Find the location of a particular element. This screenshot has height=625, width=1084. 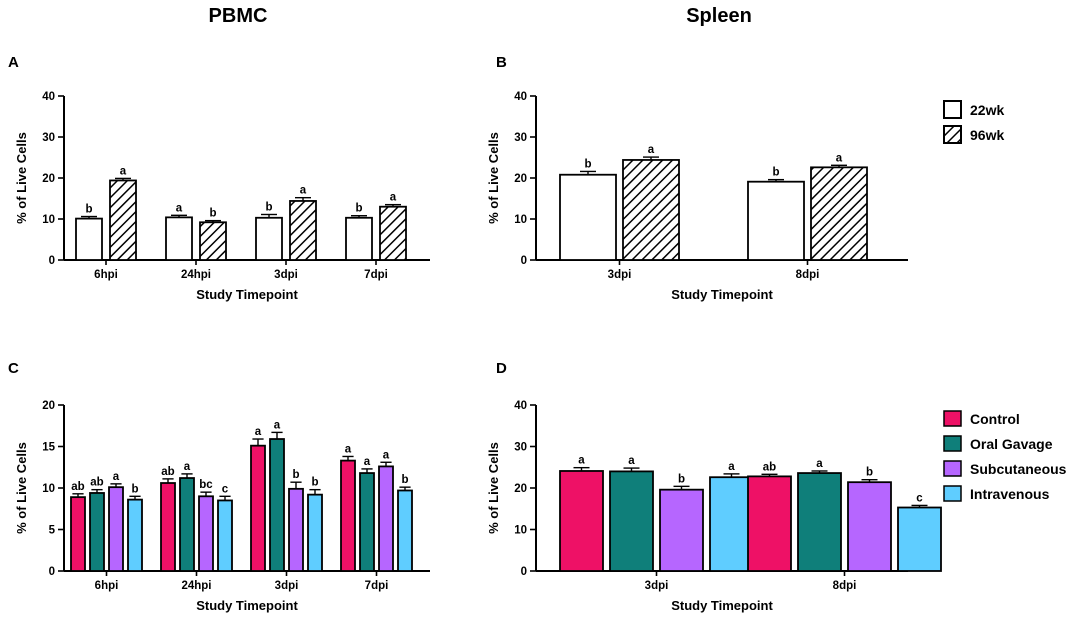

panel-c-x-tick-label-3dpi: 3dpi is located at coordinates (287, 586).